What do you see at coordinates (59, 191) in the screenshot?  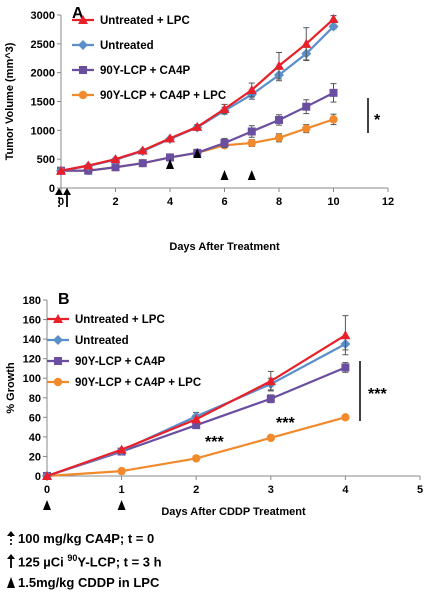 I see `dotted-arrow-head` at bounding box center [59, 191].